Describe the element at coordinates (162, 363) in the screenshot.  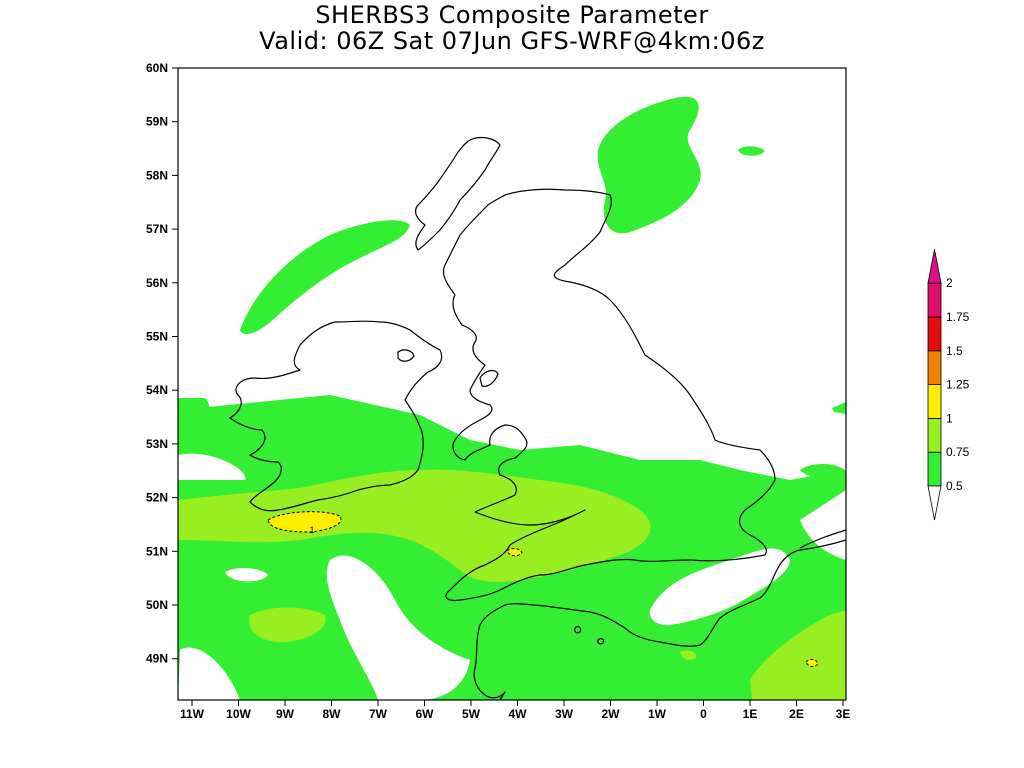
I see `latitude-axis: 60N 59N 58N 57N 56N 55N 54N 53N 52N 51N 50N 49N` at that location.